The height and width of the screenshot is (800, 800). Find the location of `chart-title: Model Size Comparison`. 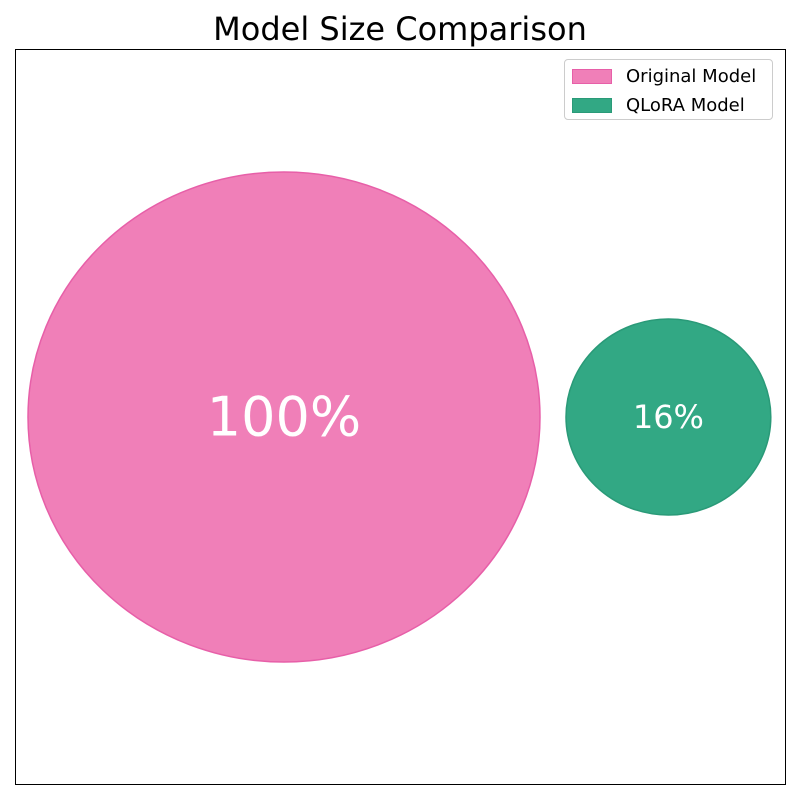

chart-title: Model Size Comparison is located at coordinates (400, 29).